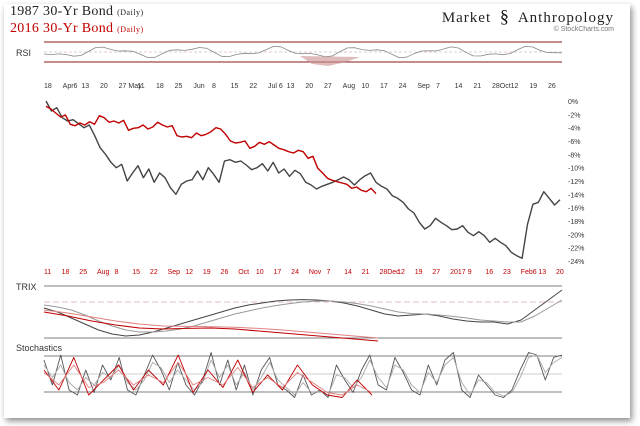  What do you see at coordinates (26, 287) in the screenshot?
I see `trix-label: TRIX` at bounding box center [26, 287].